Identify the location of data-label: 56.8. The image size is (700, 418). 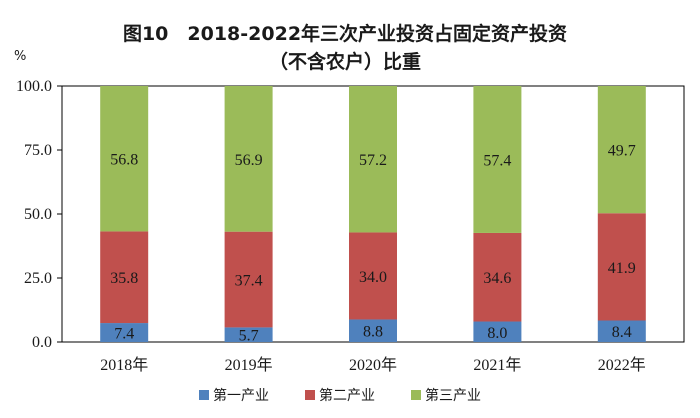
(124, 160).